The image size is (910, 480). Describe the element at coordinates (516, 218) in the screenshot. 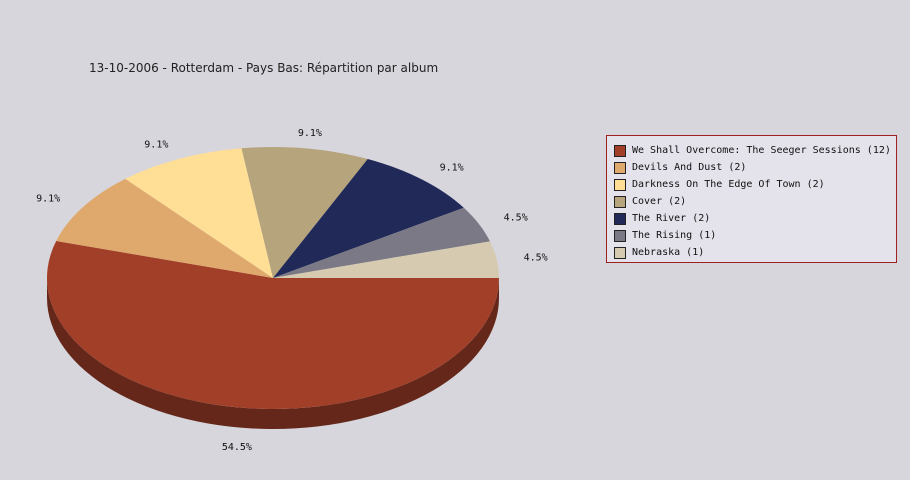

I see `pie-label-5: 4.5%` at that location.